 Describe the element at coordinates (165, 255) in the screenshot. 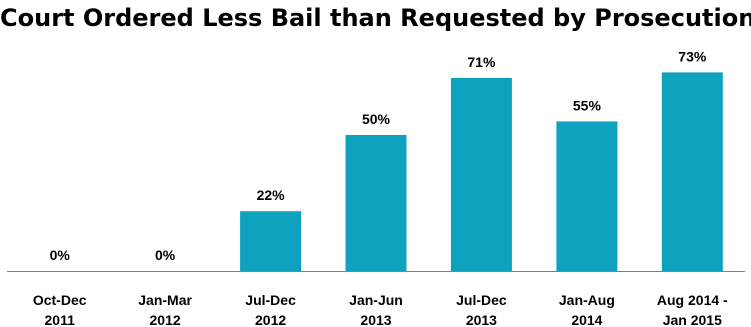

I see `data-label-1: 0%` at that location.